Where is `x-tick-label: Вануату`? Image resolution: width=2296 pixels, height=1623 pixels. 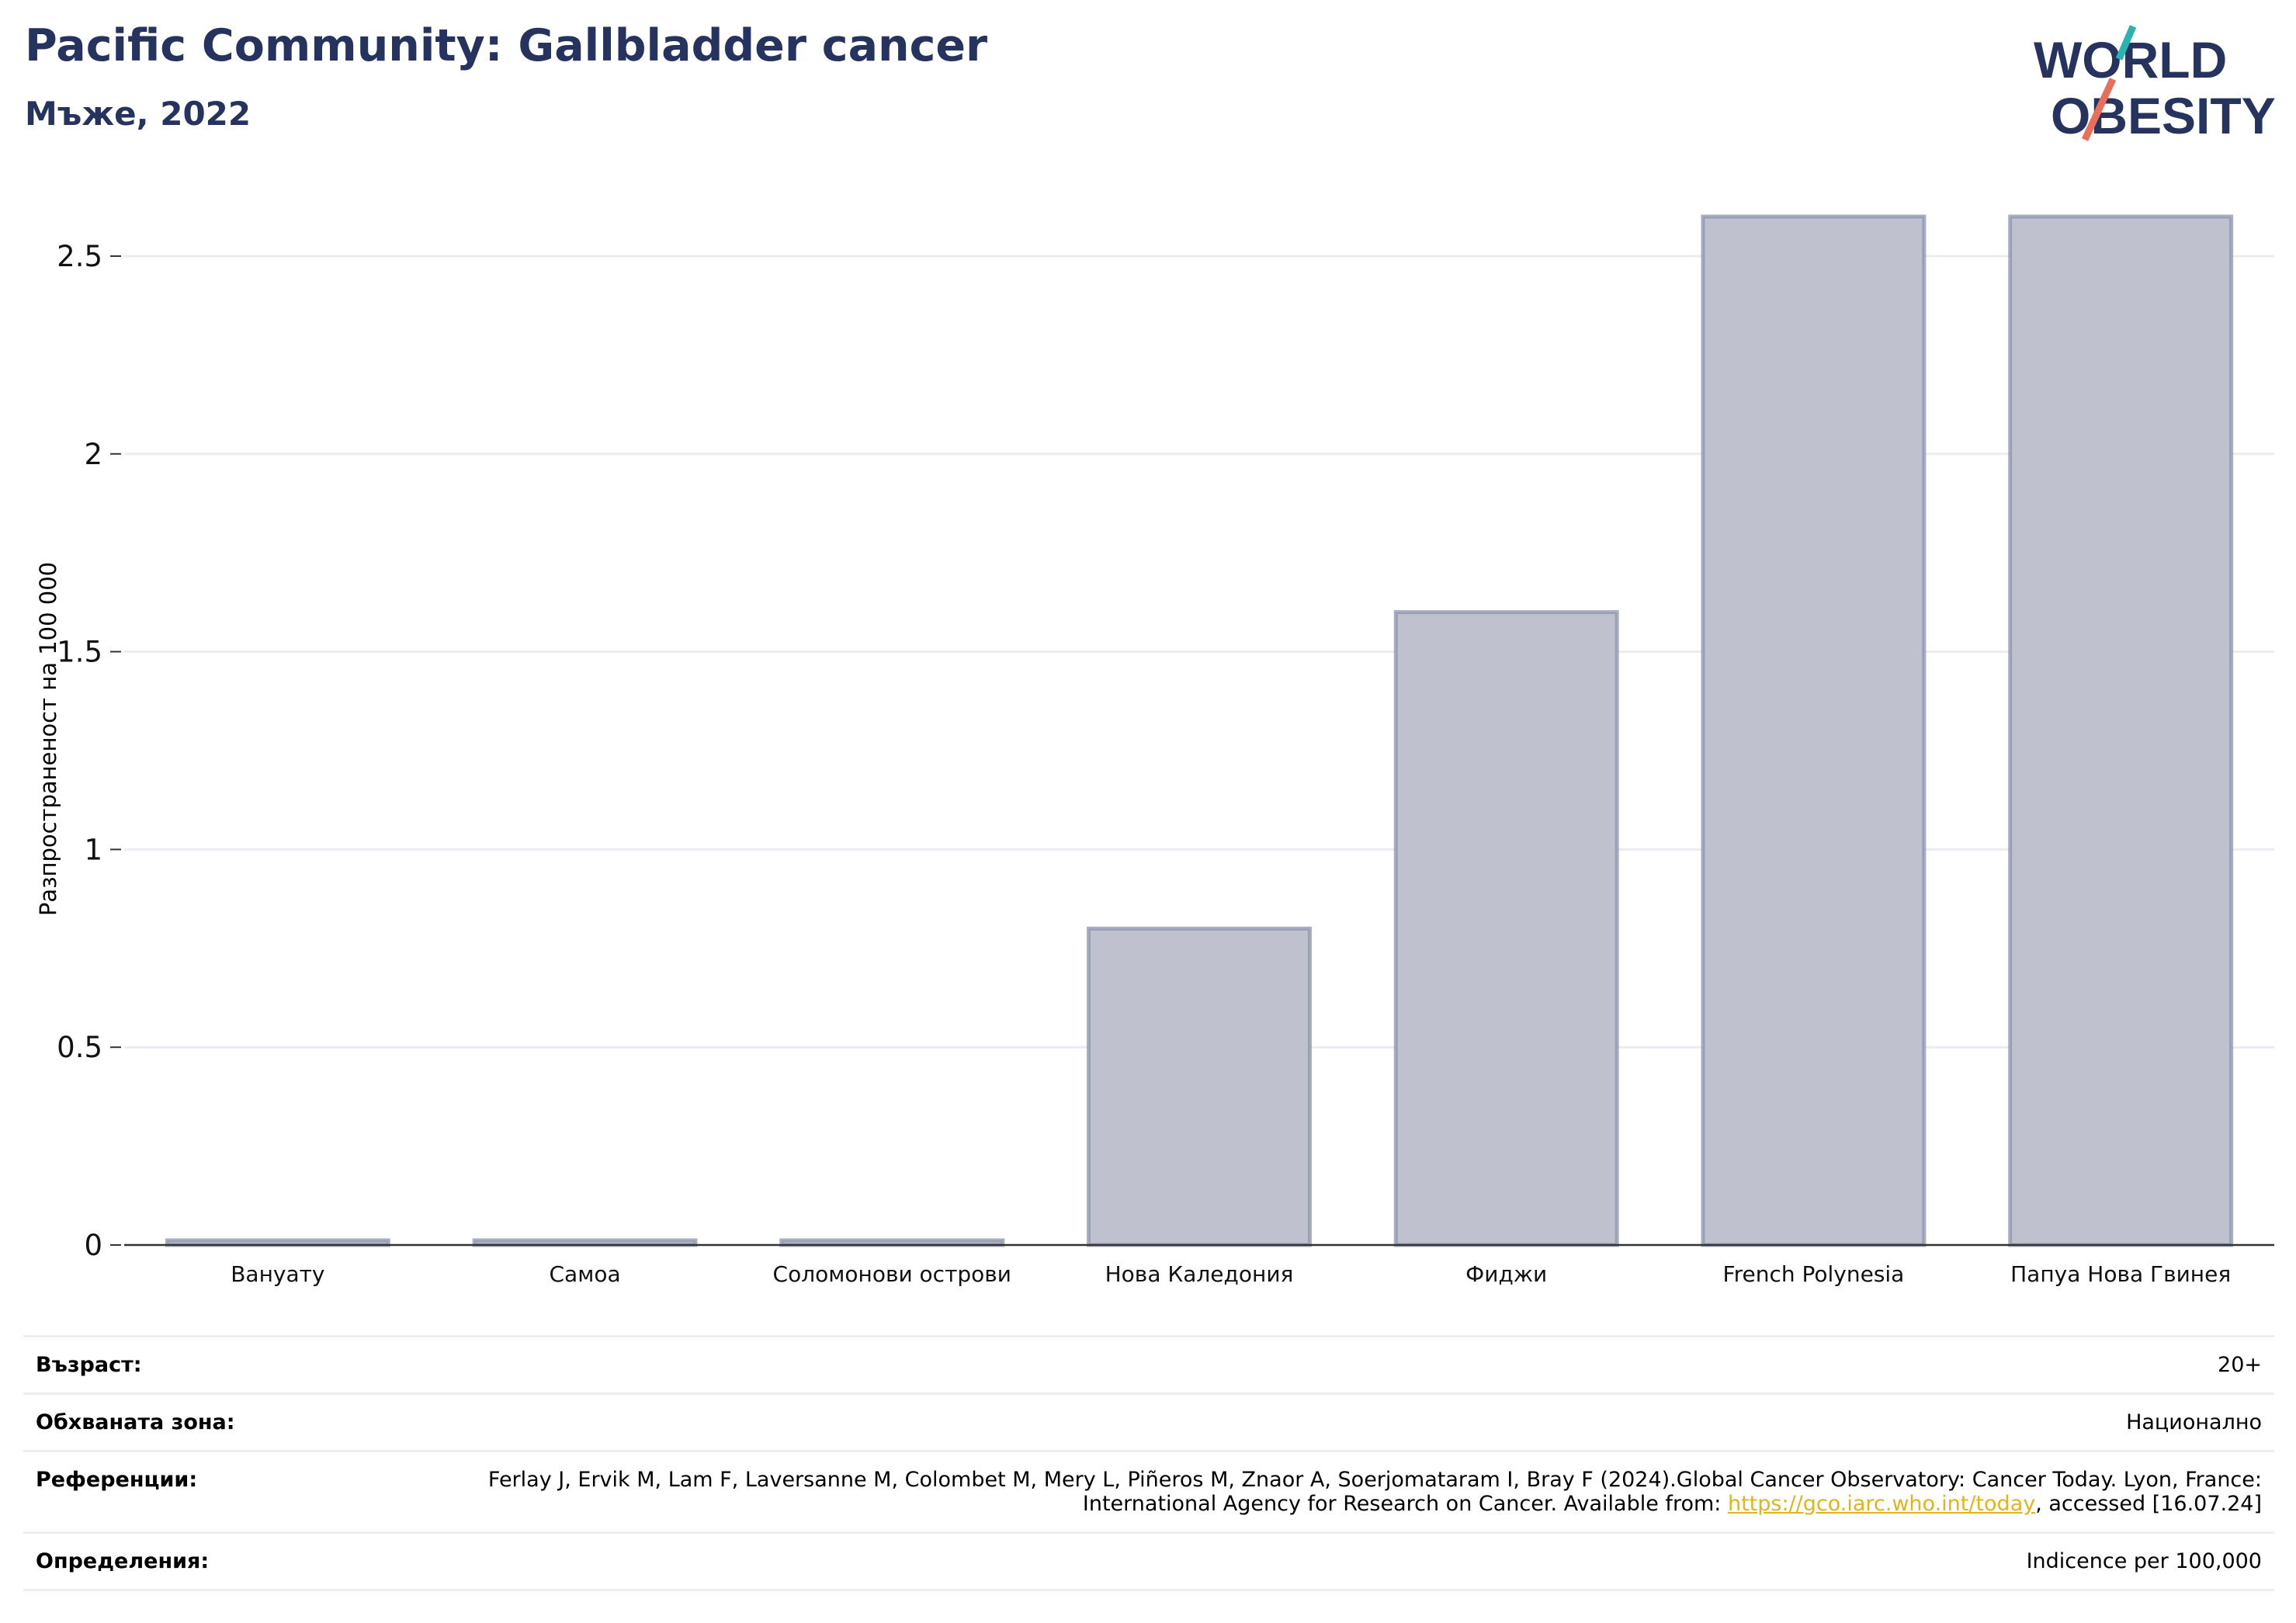 x-tick-label: Вануату is located at coordinates (277, 1274).